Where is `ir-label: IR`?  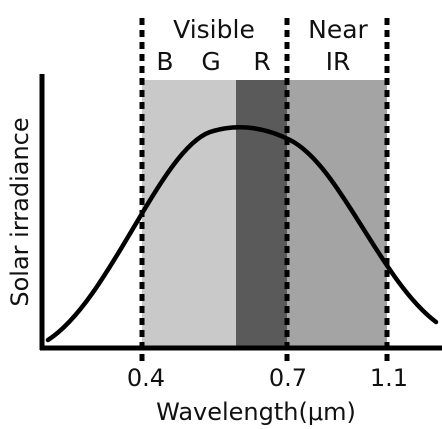 ir-label: IR is located at coordinates (338, 61).